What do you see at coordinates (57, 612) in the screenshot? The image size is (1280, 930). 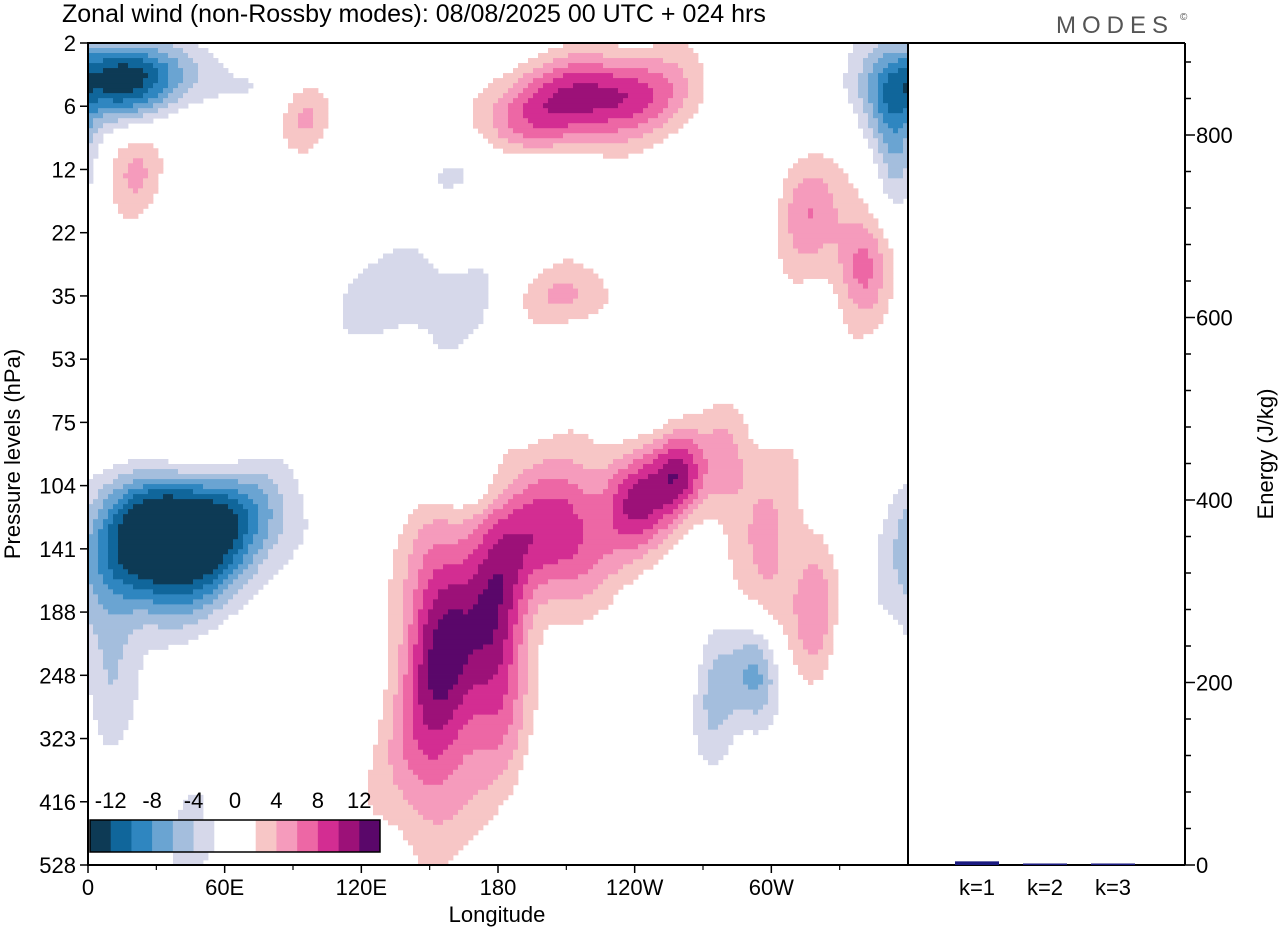 I see `y-tick-label: 188` at bounding box center [57, 612].